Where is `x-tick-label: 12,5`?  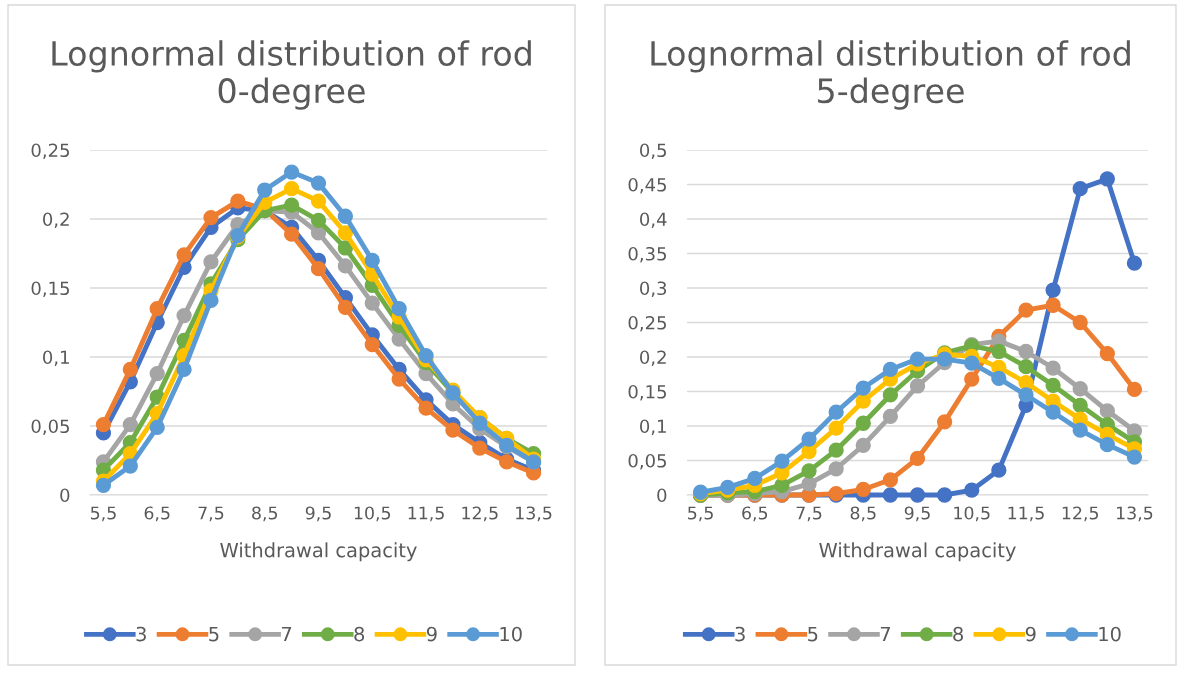 x-tick-label: 12,5 is located at coordinates (1080, 514).